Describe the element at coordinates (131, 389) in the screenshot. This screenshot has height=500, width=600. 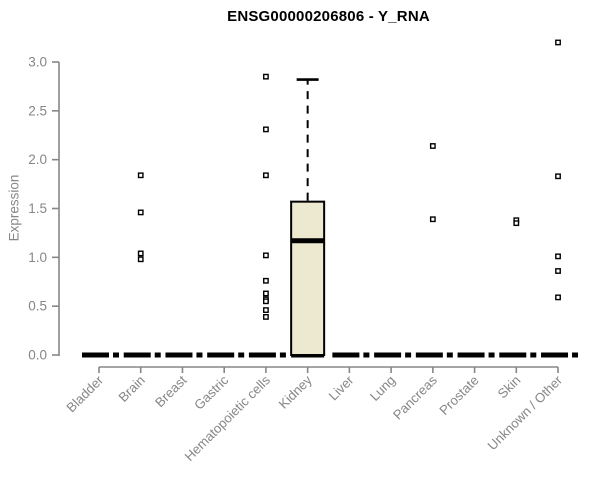
I see `x-axis-label: Brain` at that location.